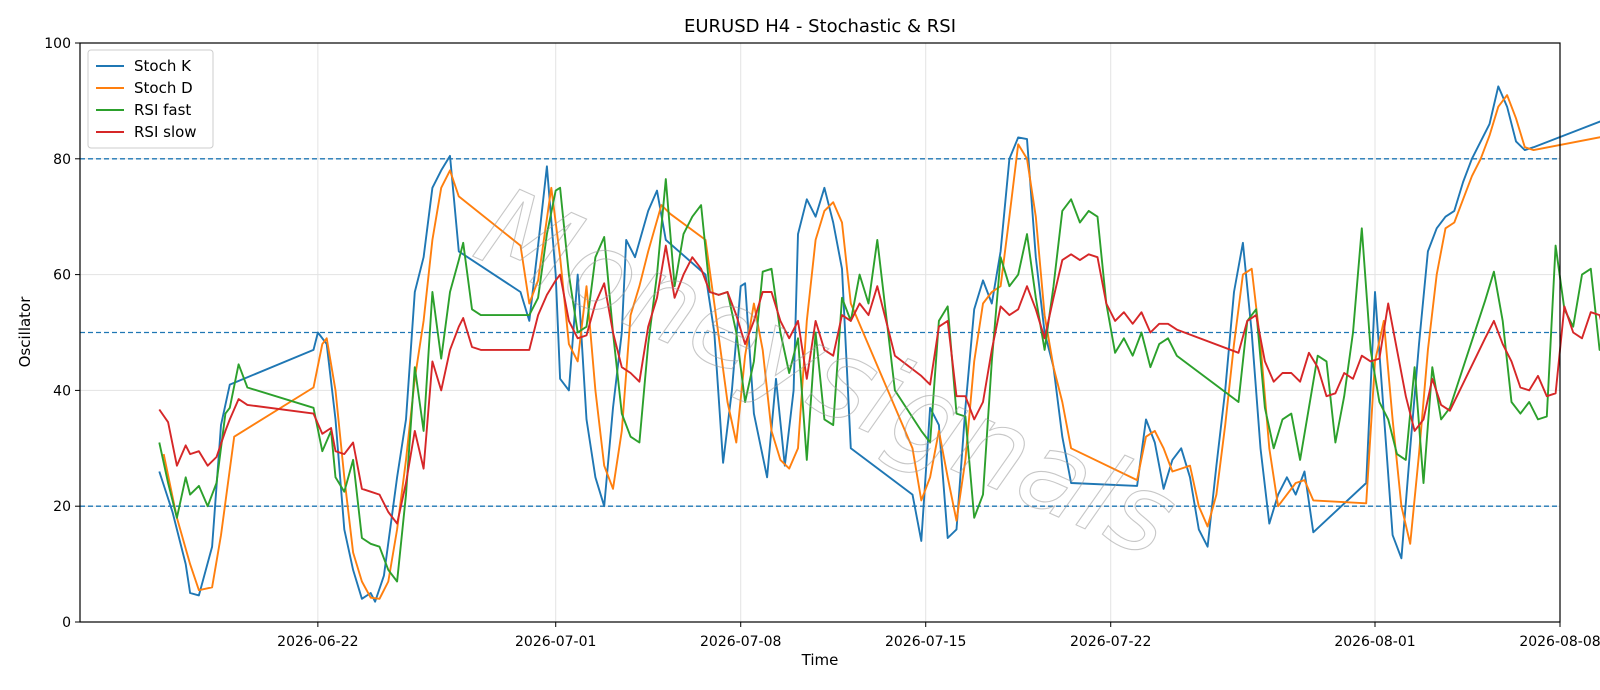 The image size is (1600, 690). What do you see at coordinates (66, 623) in the screenshot?
I see `y-tick-label: 0` at bounding box center [66, 623].